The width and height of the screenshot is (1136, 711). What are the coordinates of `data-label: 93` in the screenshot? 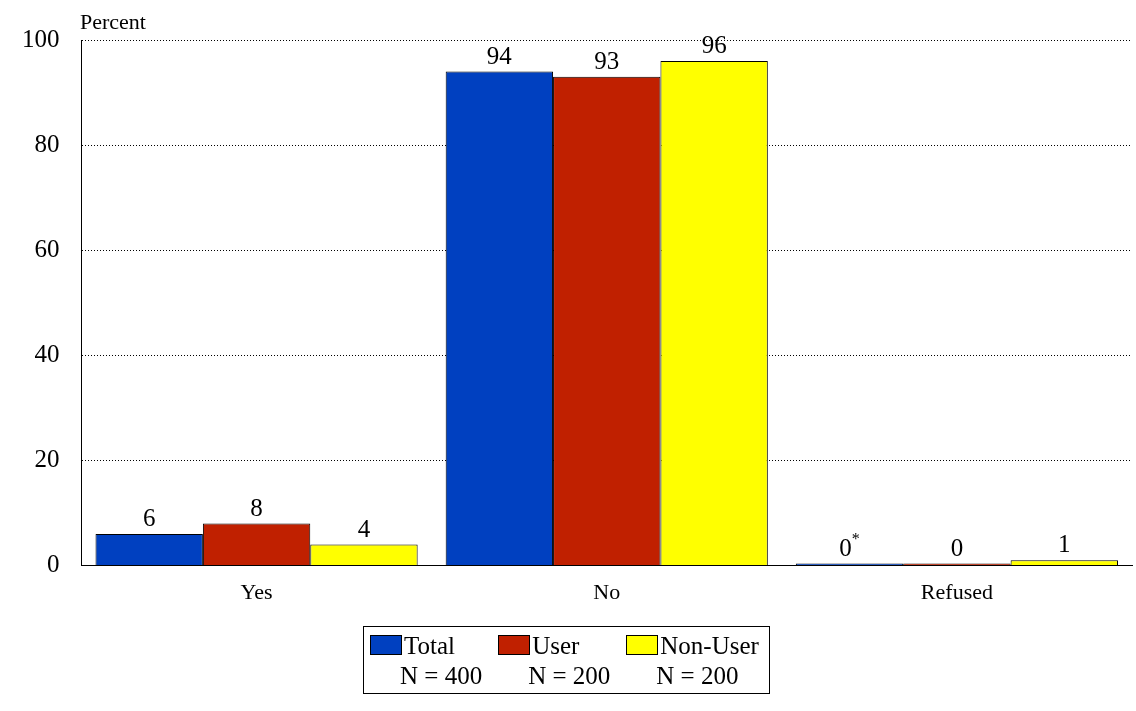 It's located at (607, 60).